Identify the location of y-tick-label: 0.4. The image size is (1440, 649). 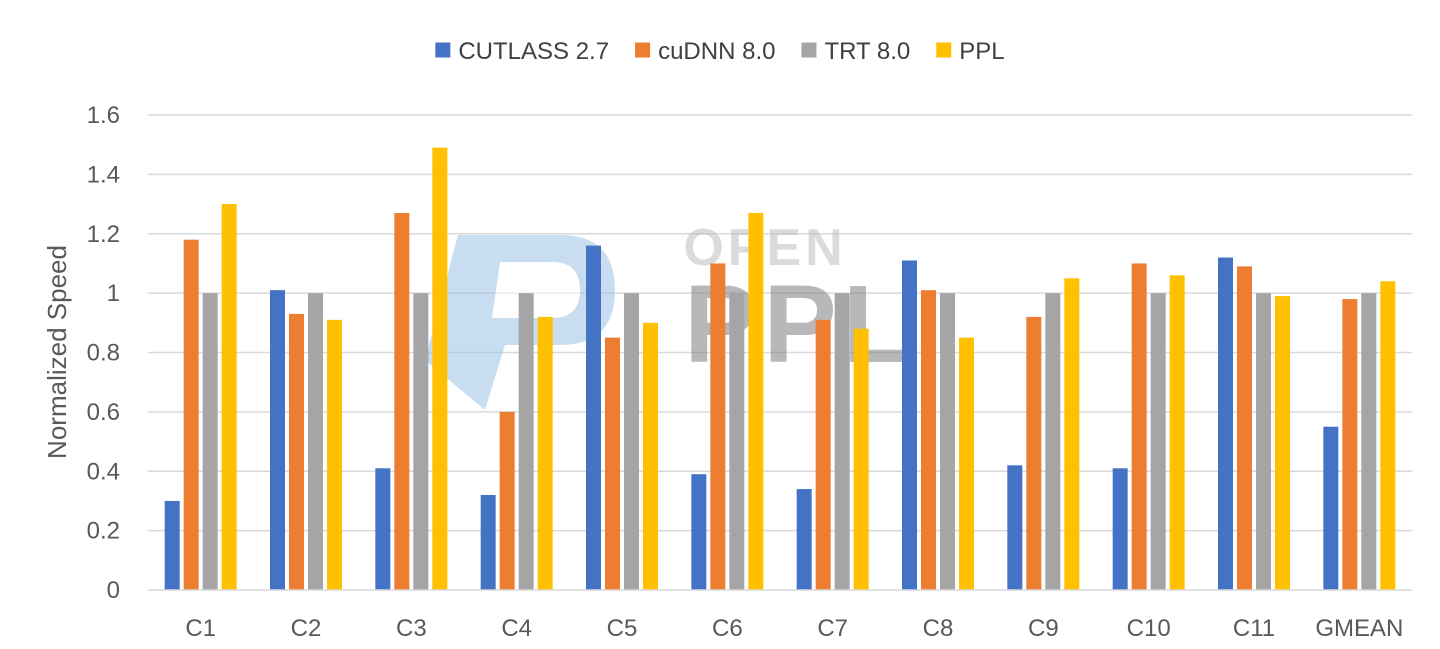
(103, 471).